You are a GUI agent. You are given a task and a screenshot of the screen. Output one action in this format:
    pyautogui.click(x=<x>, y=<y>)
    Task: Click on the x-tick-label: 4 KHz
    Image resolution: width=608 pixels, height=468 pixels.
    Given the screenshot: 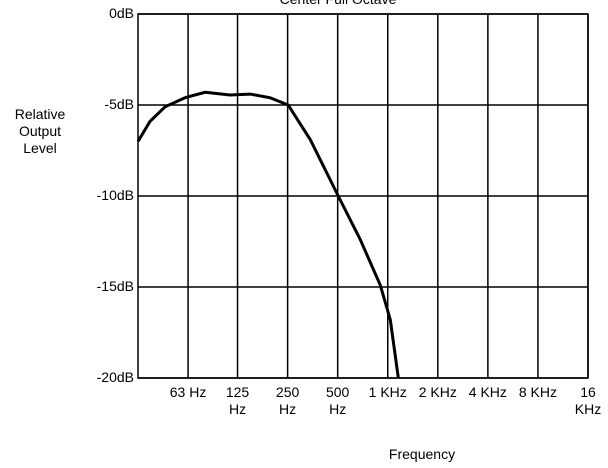 What is the action you would take?
    pyautogui.click(x=487, y=392)
    